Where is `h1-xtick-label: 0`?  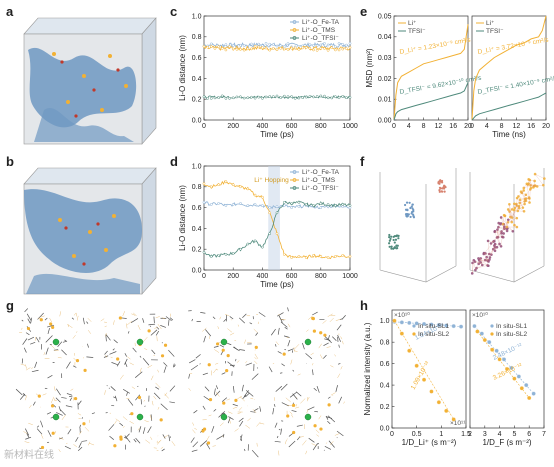
h1-xtick-label: 0 is located at coordinates (392, 434).